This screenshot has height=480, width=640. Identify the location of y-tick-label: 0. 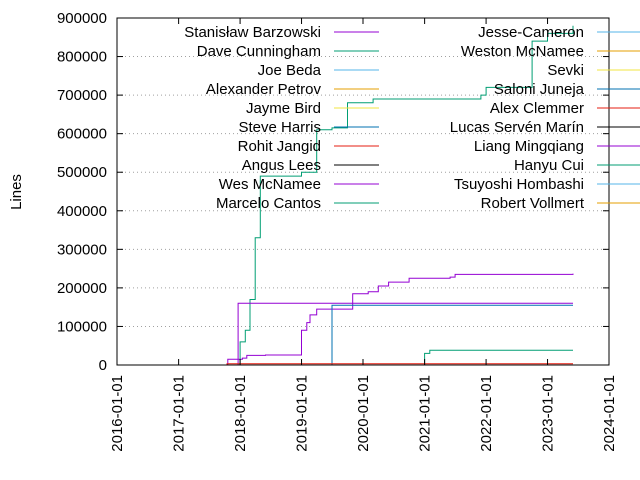
(103, 365).